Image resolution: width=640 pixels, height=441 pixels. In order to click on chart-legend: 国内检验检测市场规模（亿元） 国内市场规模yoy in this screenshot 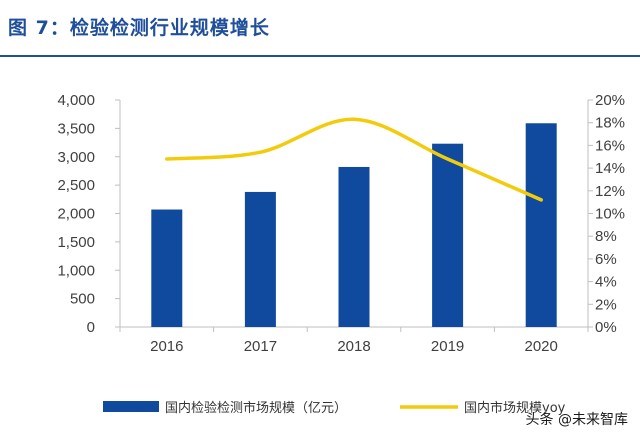, I will do `click(334, 408)`.